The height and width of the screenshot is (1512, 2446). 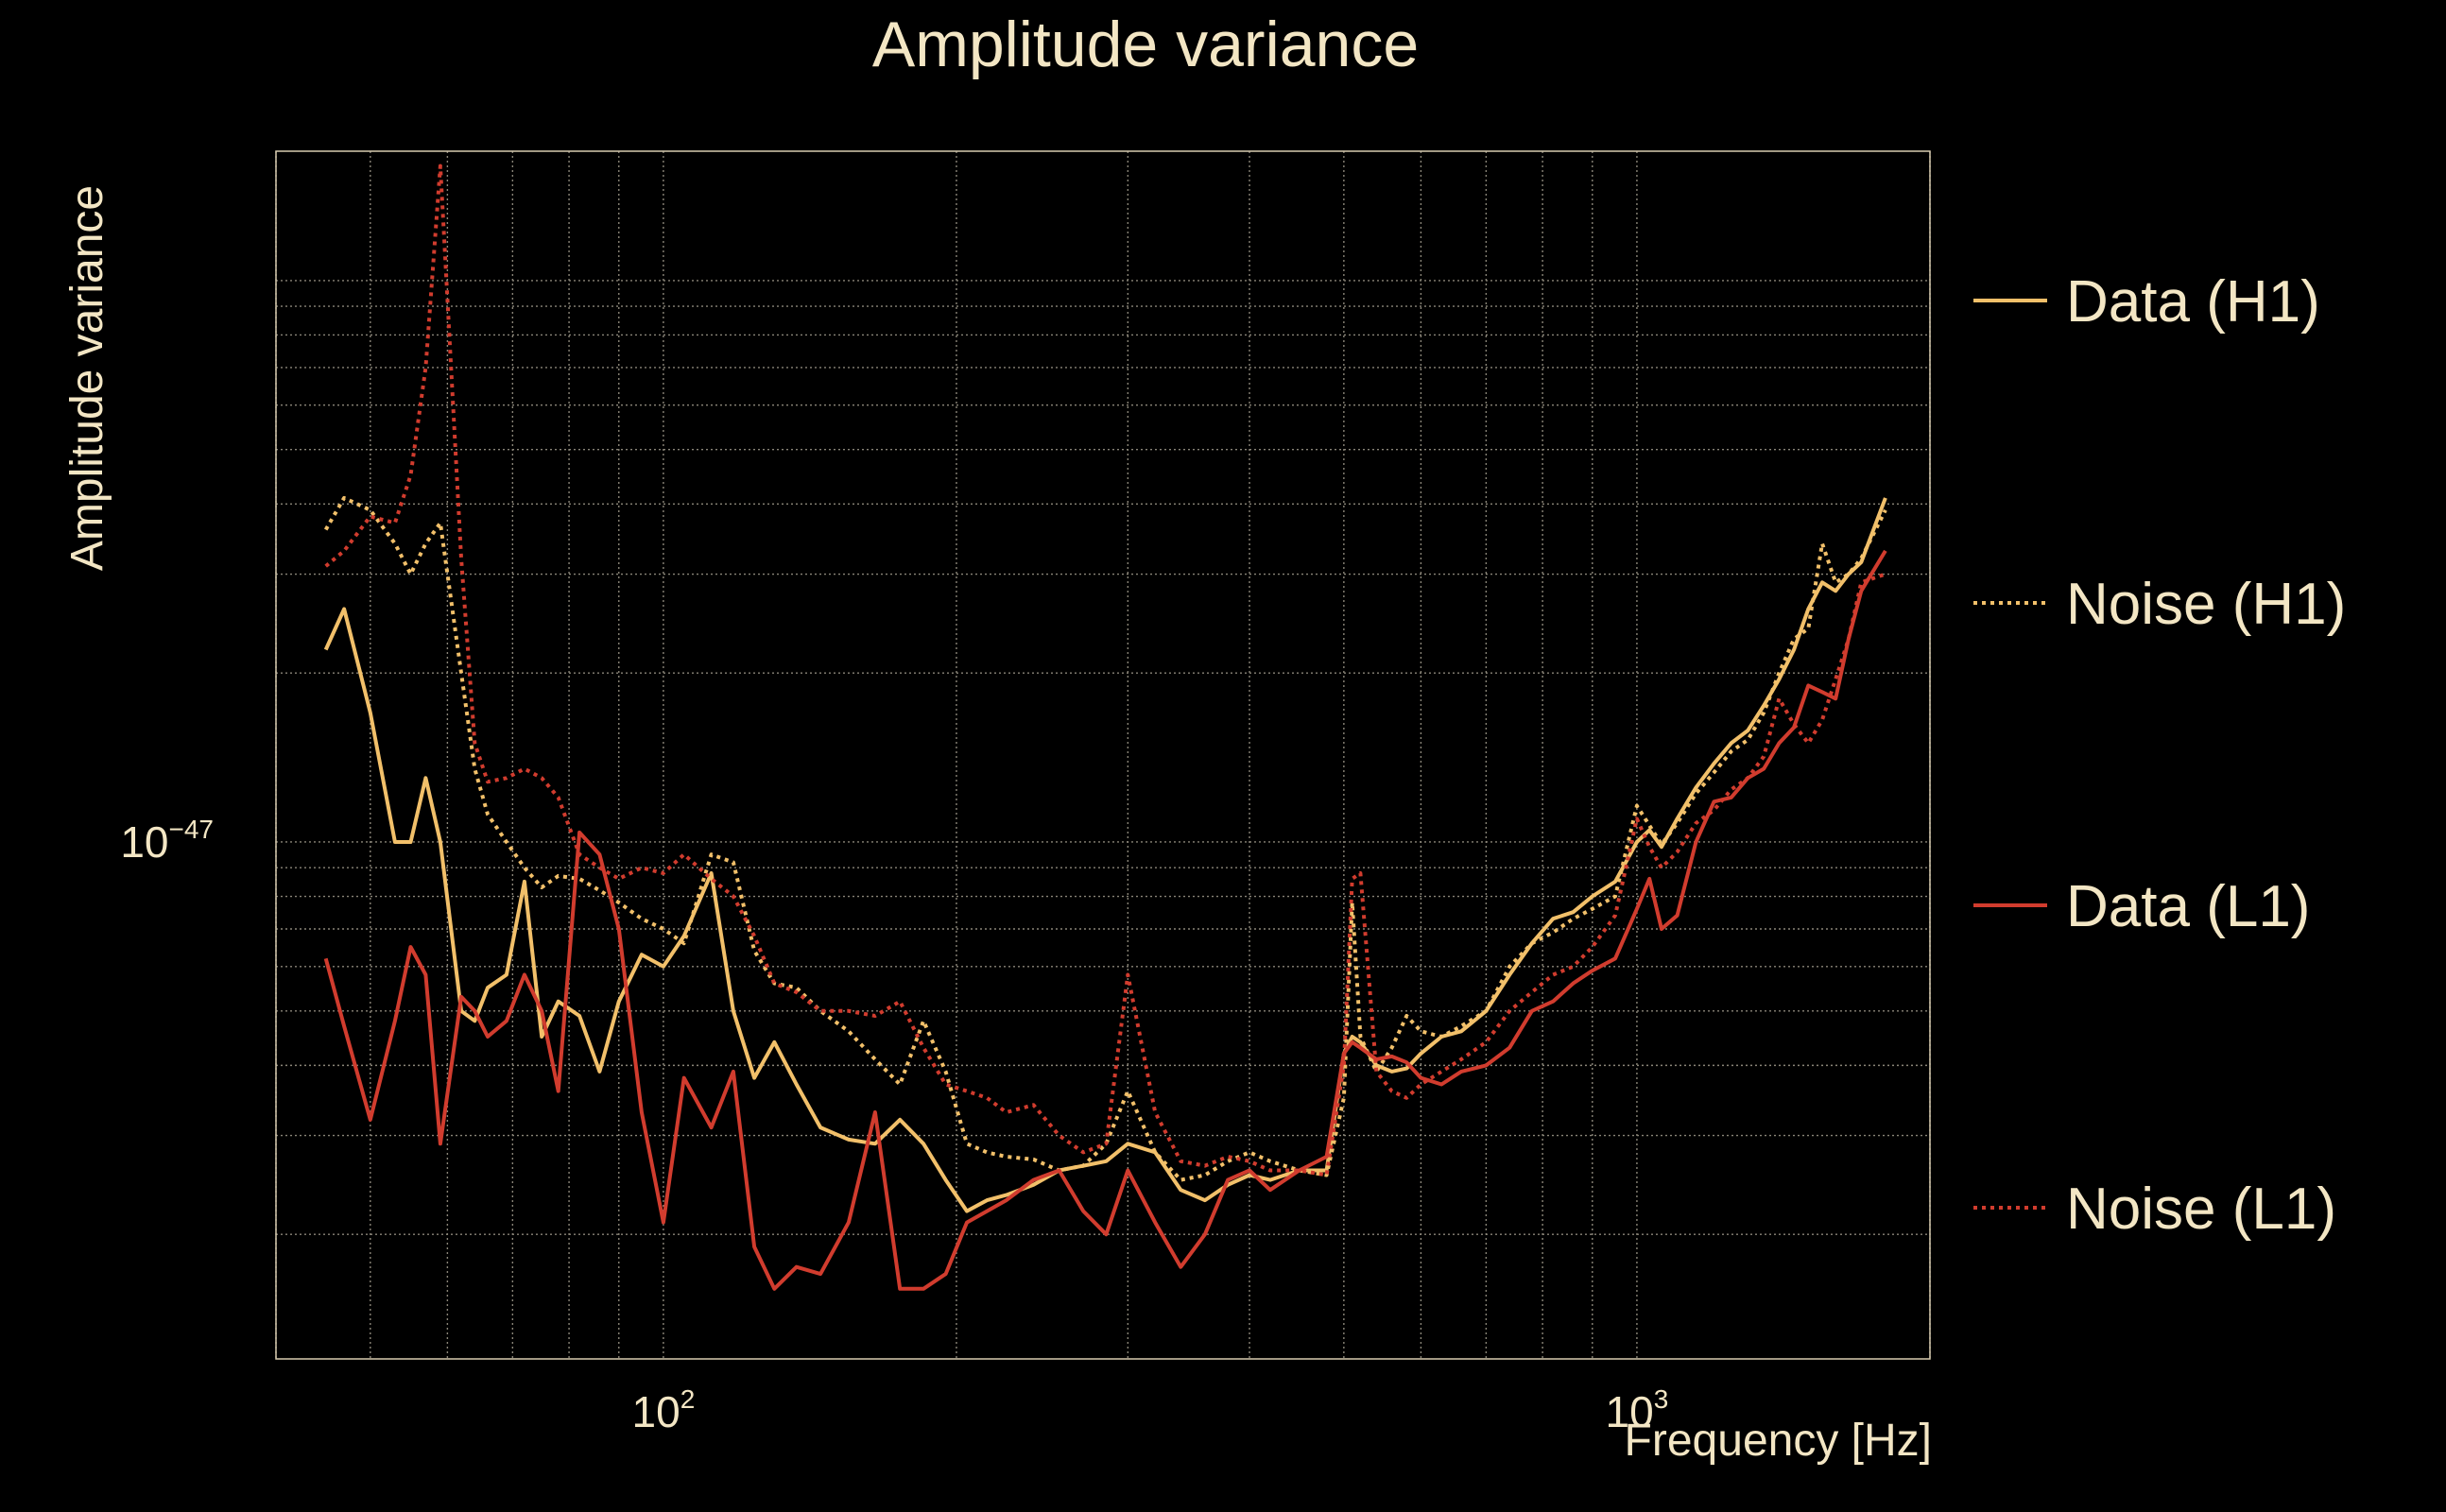 What do you see at coordinates (664, 1410) in the screenshot?
I see `x-tick-label: 10²` at bounding box center [664, 1410].